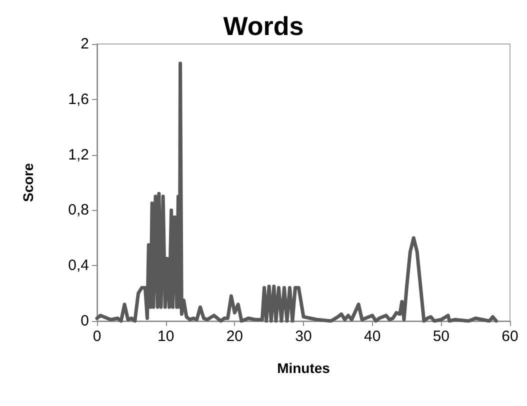 Image resolution: width=527 pixels, height=406 pixels. I want to click on x-tick-label: 60, so click(510, 336).